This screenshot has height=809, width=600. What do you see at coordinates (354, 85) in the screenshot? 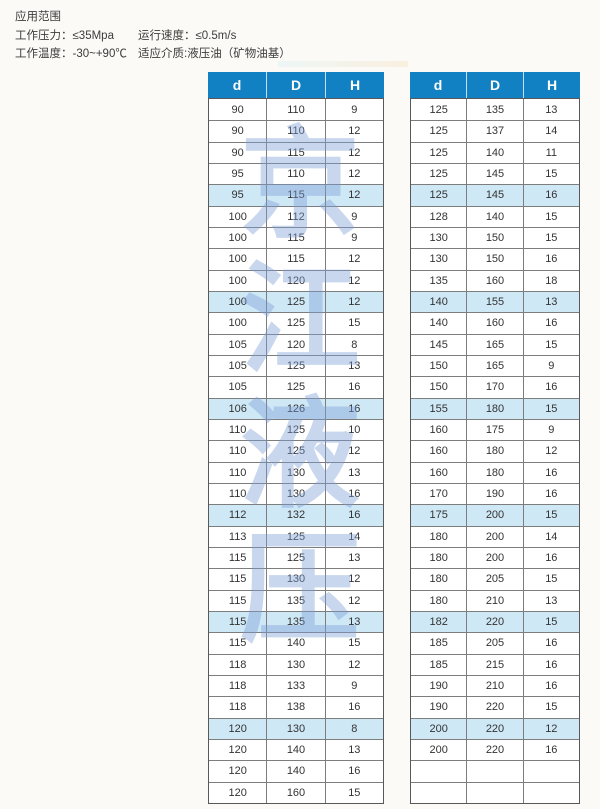
I see `column-header: H` at bounding box center [354, 85].